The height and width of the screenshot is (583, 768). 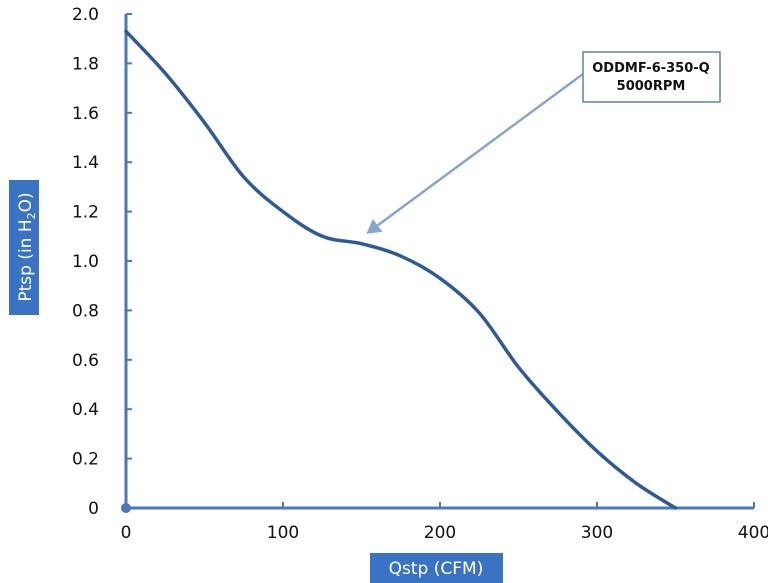 I want to click on y-axis-label-end: O), so click(x=26, y=202).